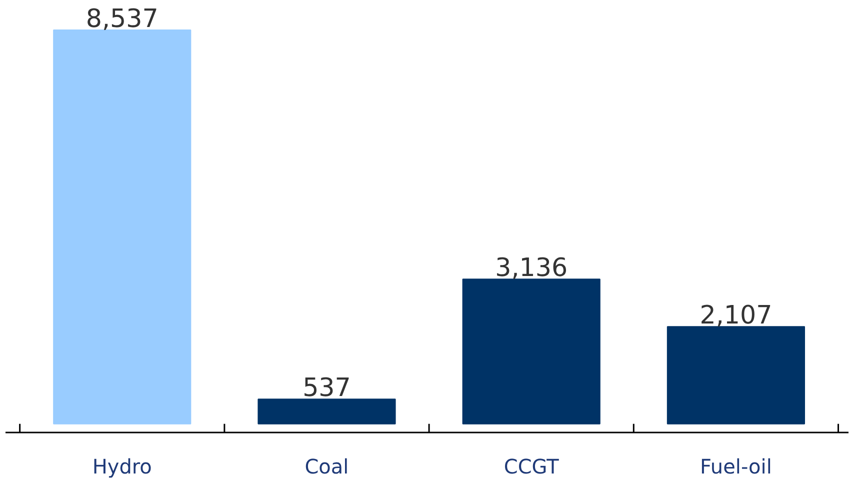 This screenshot has height=481, width=853. I want to click on data-label: 537, so click(326, 387).